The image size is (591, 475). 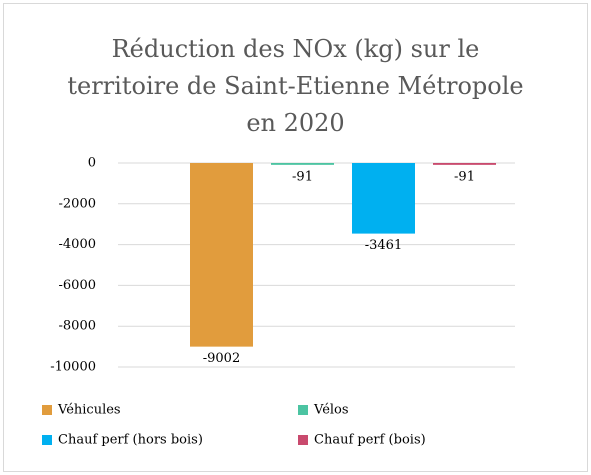 What do you see at coordinates (383, 245) in the screenshot?
I see `data-label: -3461` at bounding box center [383, 245].